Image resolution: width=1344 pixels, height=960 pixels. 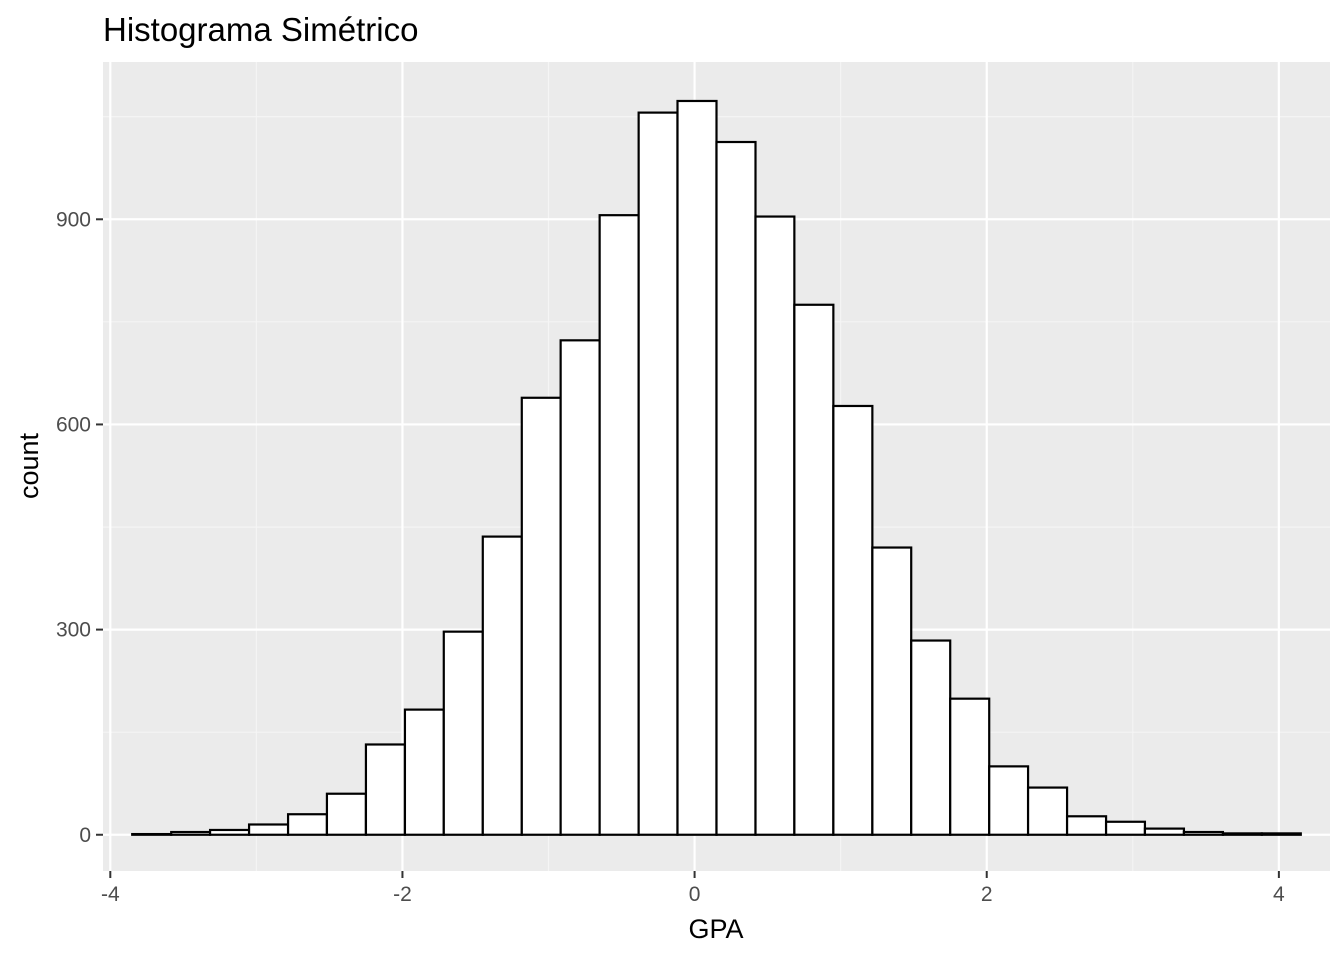 What do you see at coordinates (402, 894) in the screenshot?
I see `x-tick-label: -2` at bounding box center [402, 894].